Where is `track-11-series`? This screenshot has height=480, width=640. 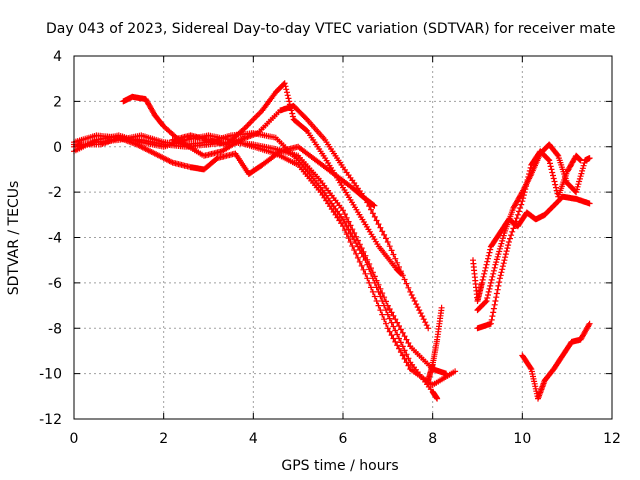 track-11-series is located at coordinates (556, 361).